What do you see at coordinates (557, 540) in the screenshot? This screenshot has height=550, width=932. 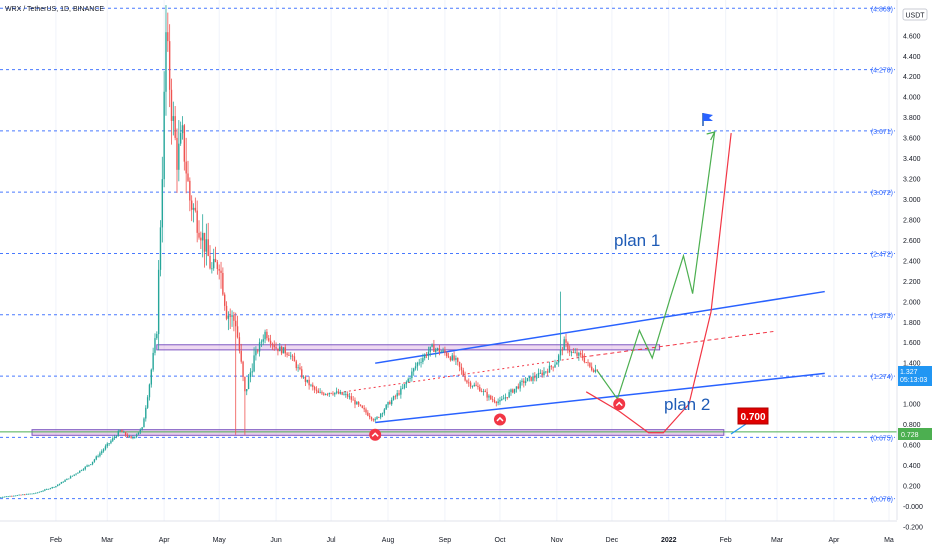 I see `x-tick-label: Nov` at bounding box center [557, 540].